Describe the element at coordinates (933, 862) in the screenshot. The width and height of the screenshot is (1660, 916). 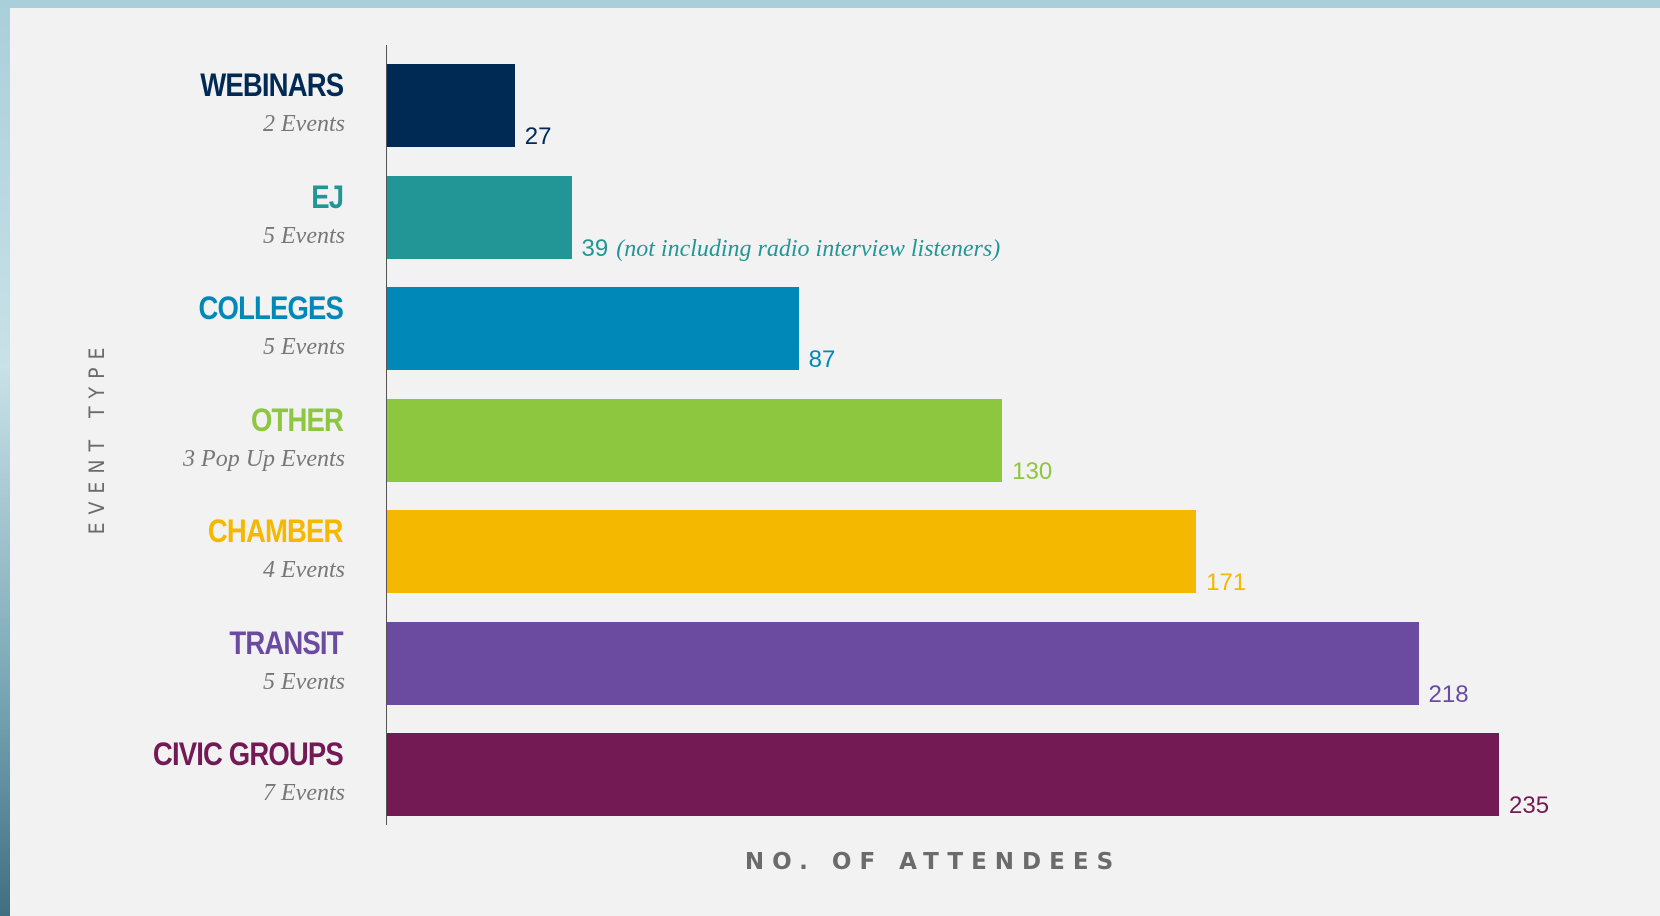
I see `x-axis-title: NO. OF ATTENDEES` at that location.